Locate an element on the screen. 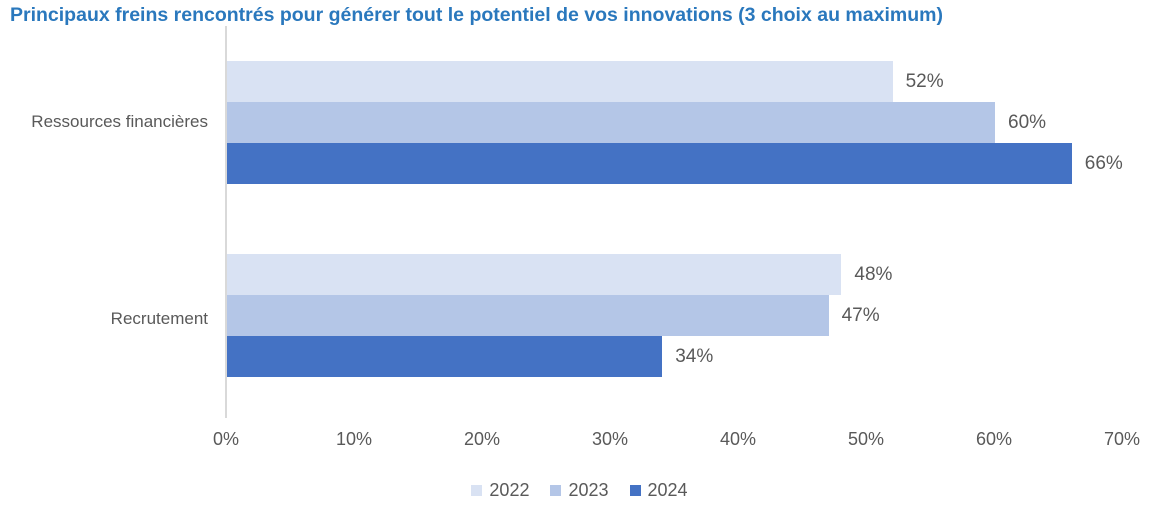 The image size is (1159, 514). legend-item-2024: 2024 is located at coordinates (658, 490).